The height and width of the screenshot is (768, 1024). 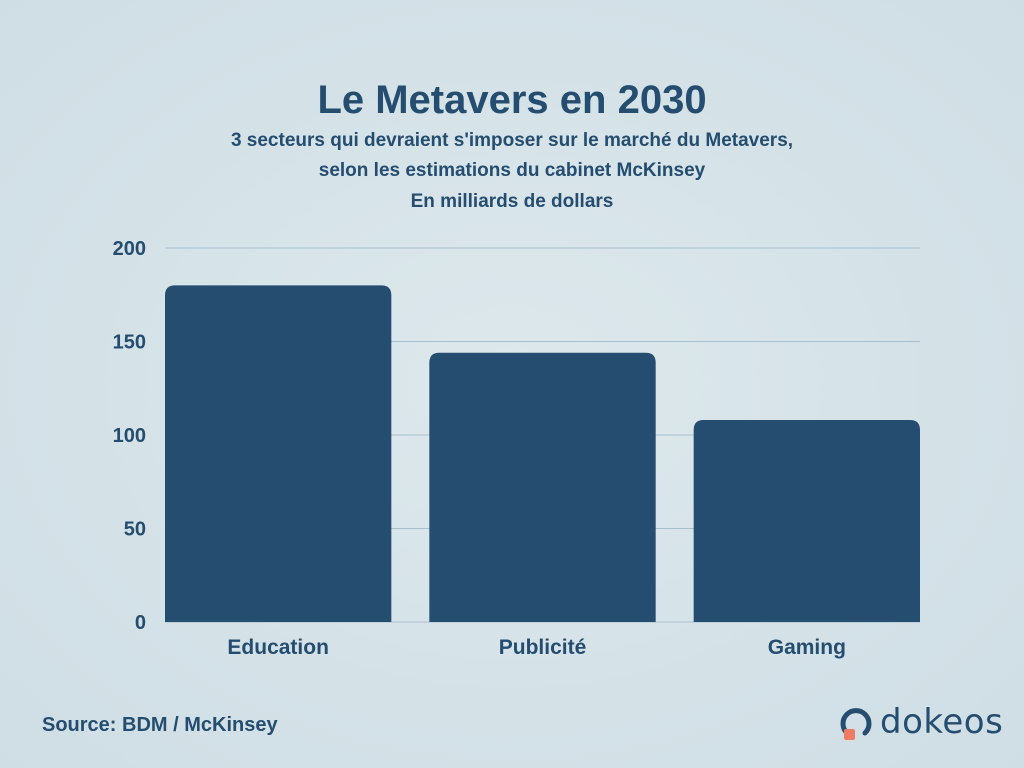 What do you see at coordinates (512, 100) in the screenshot?
I see `chart-title: Le Metavers en 2030` at bounding box center [512, 100].